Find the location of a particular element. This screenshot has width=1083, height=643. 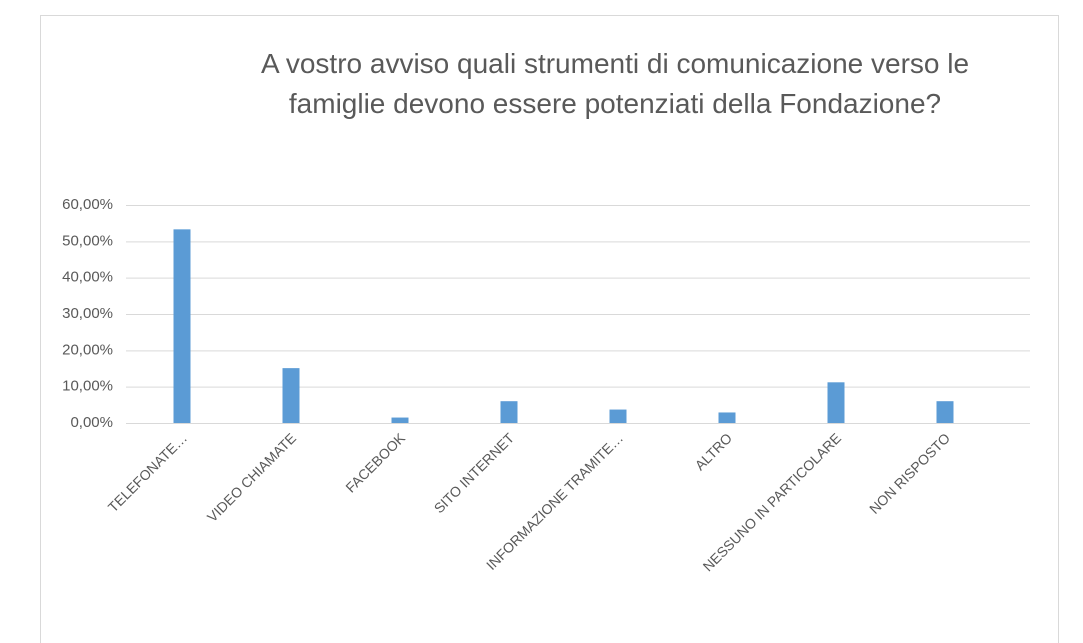

y-tick-label: 10,00% is located at coordinates (87, 386).